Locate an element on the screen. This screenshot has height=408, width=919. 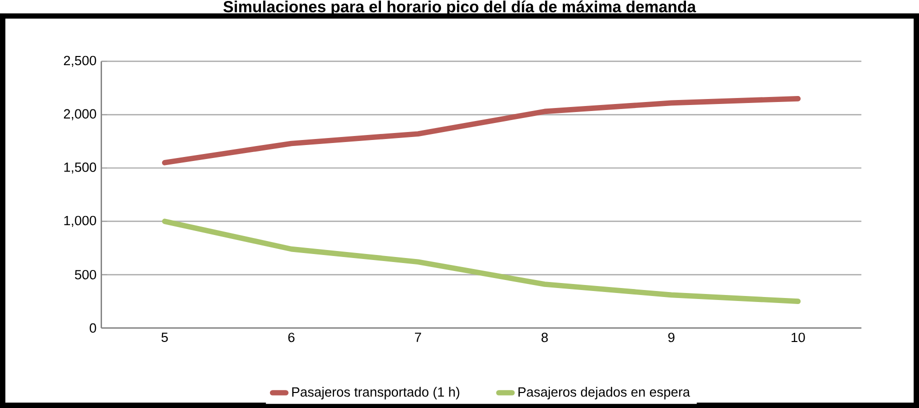
y-tick-label: 2,000 is located at coordinates (80, 114).